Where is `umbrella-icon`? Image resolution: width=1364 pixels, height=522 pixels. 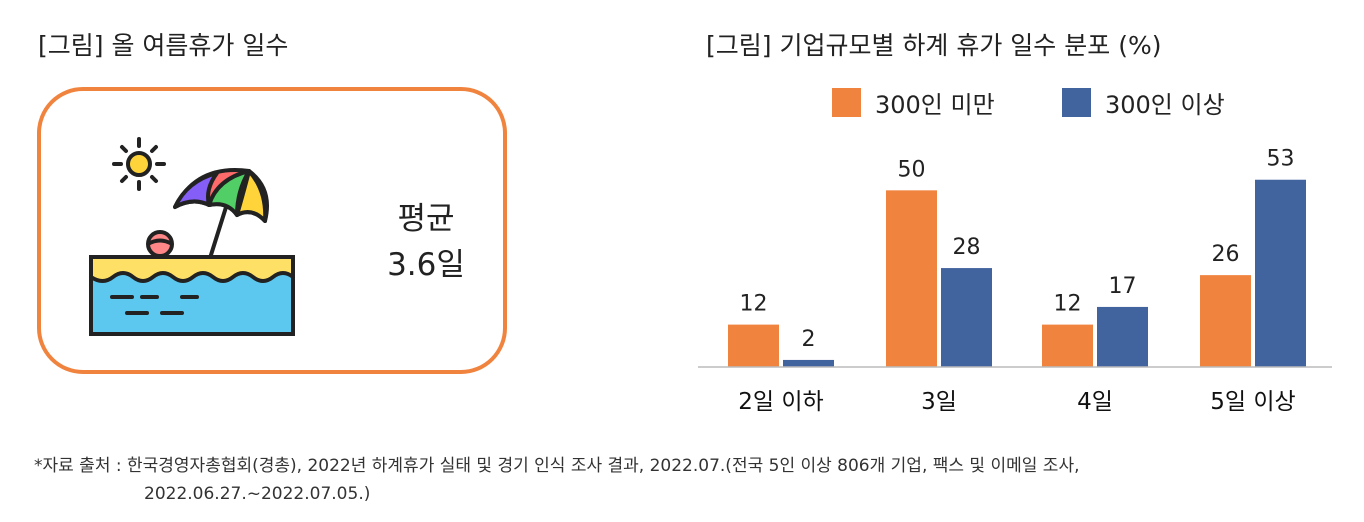
umbrella-icon is located at coordinates (221, 222).